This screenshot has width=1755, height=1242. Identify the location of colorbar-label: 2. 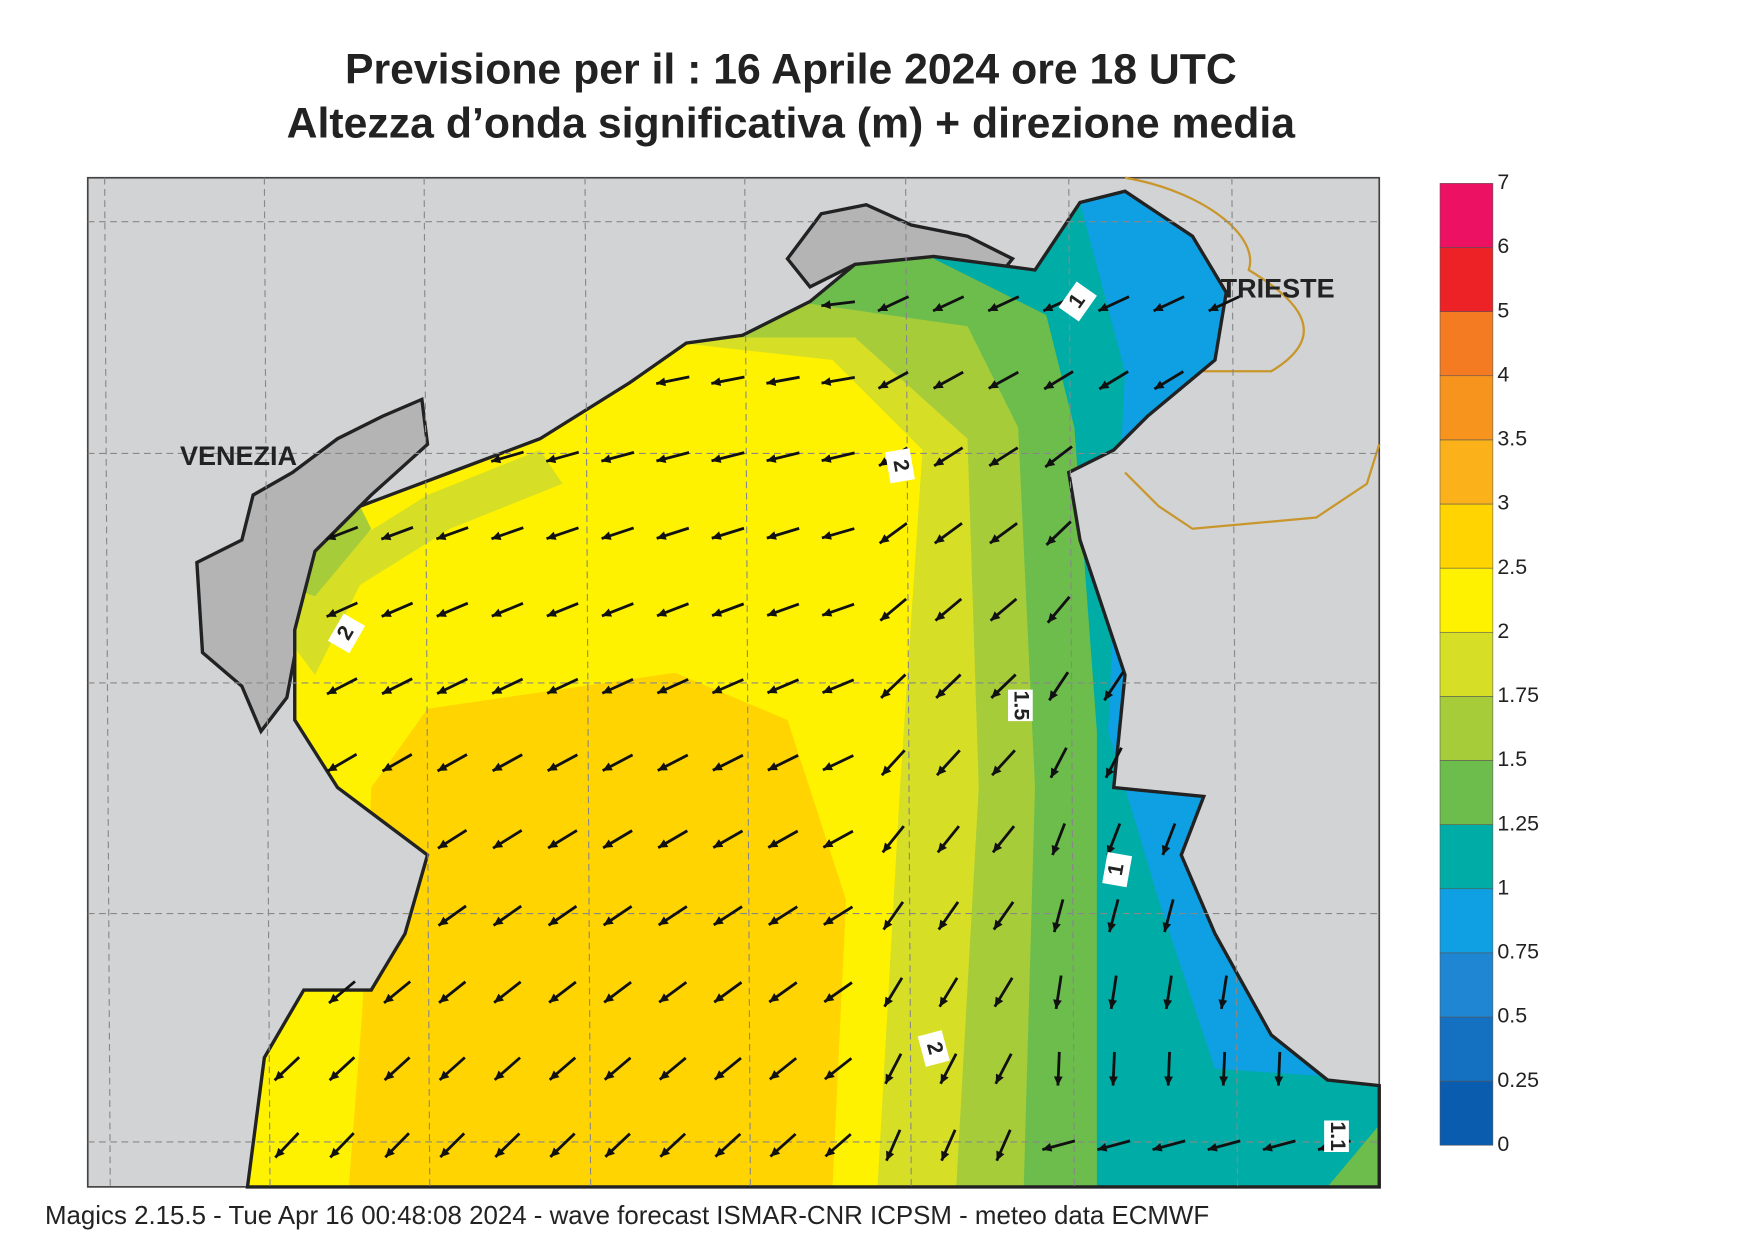
(1503, 631).